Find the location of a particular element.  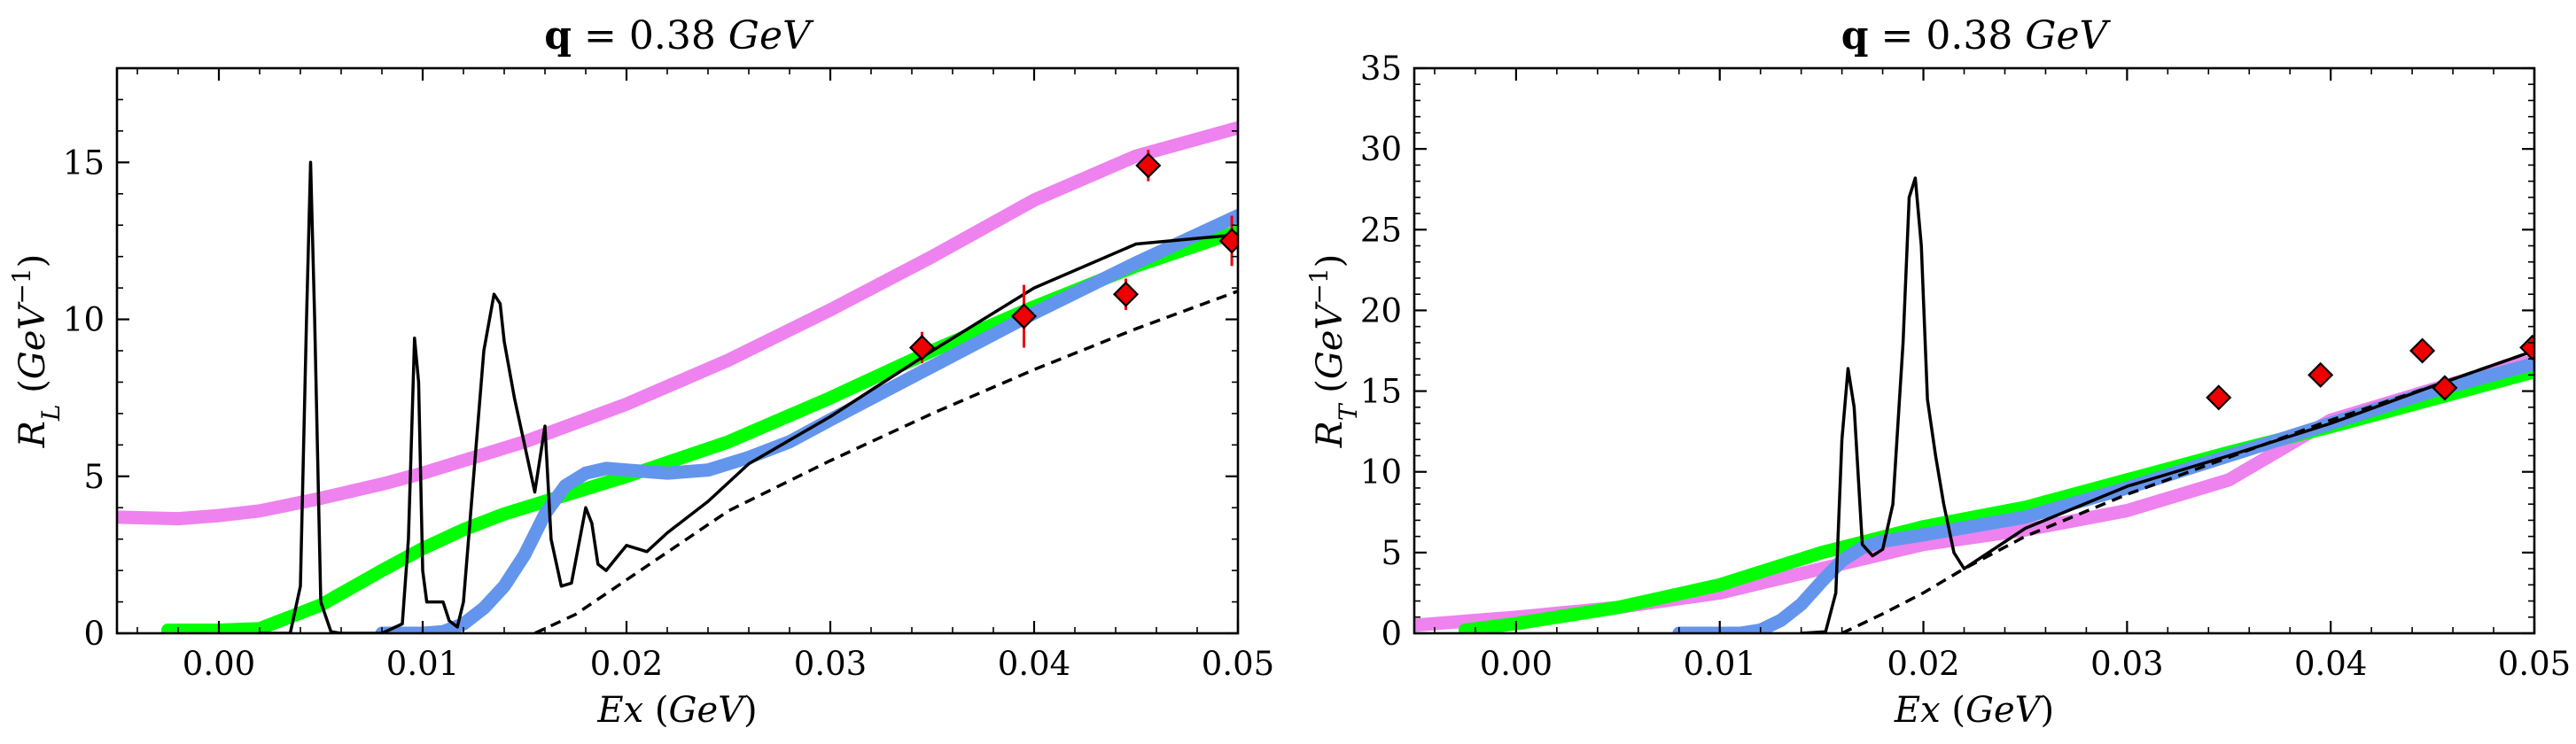

y-tick-label: 25 is located at coordinates (1381, 230).